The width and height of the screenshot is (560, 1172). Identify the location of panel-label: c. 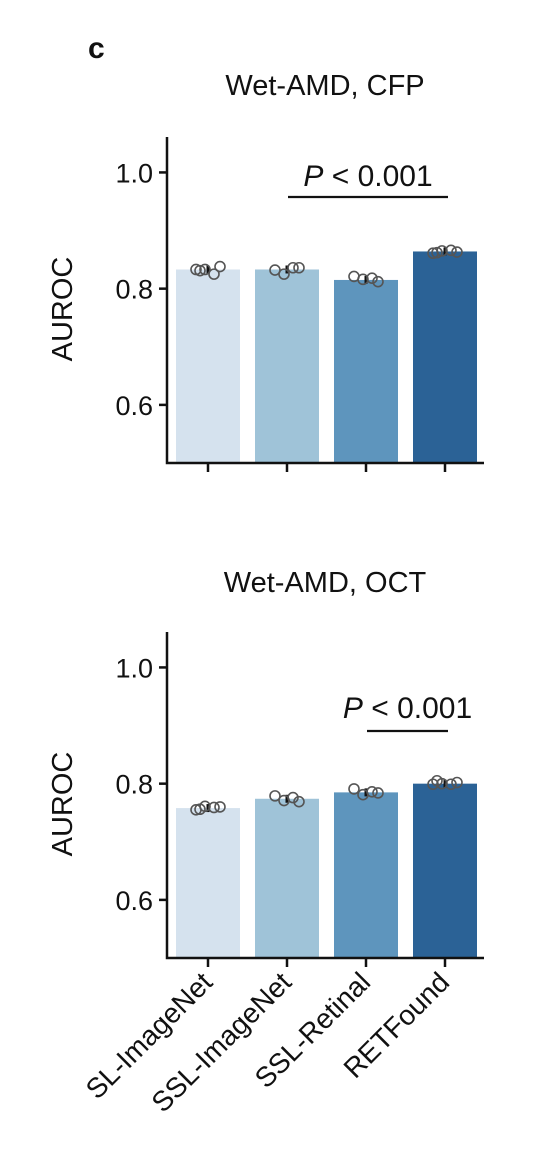
(96, 48).